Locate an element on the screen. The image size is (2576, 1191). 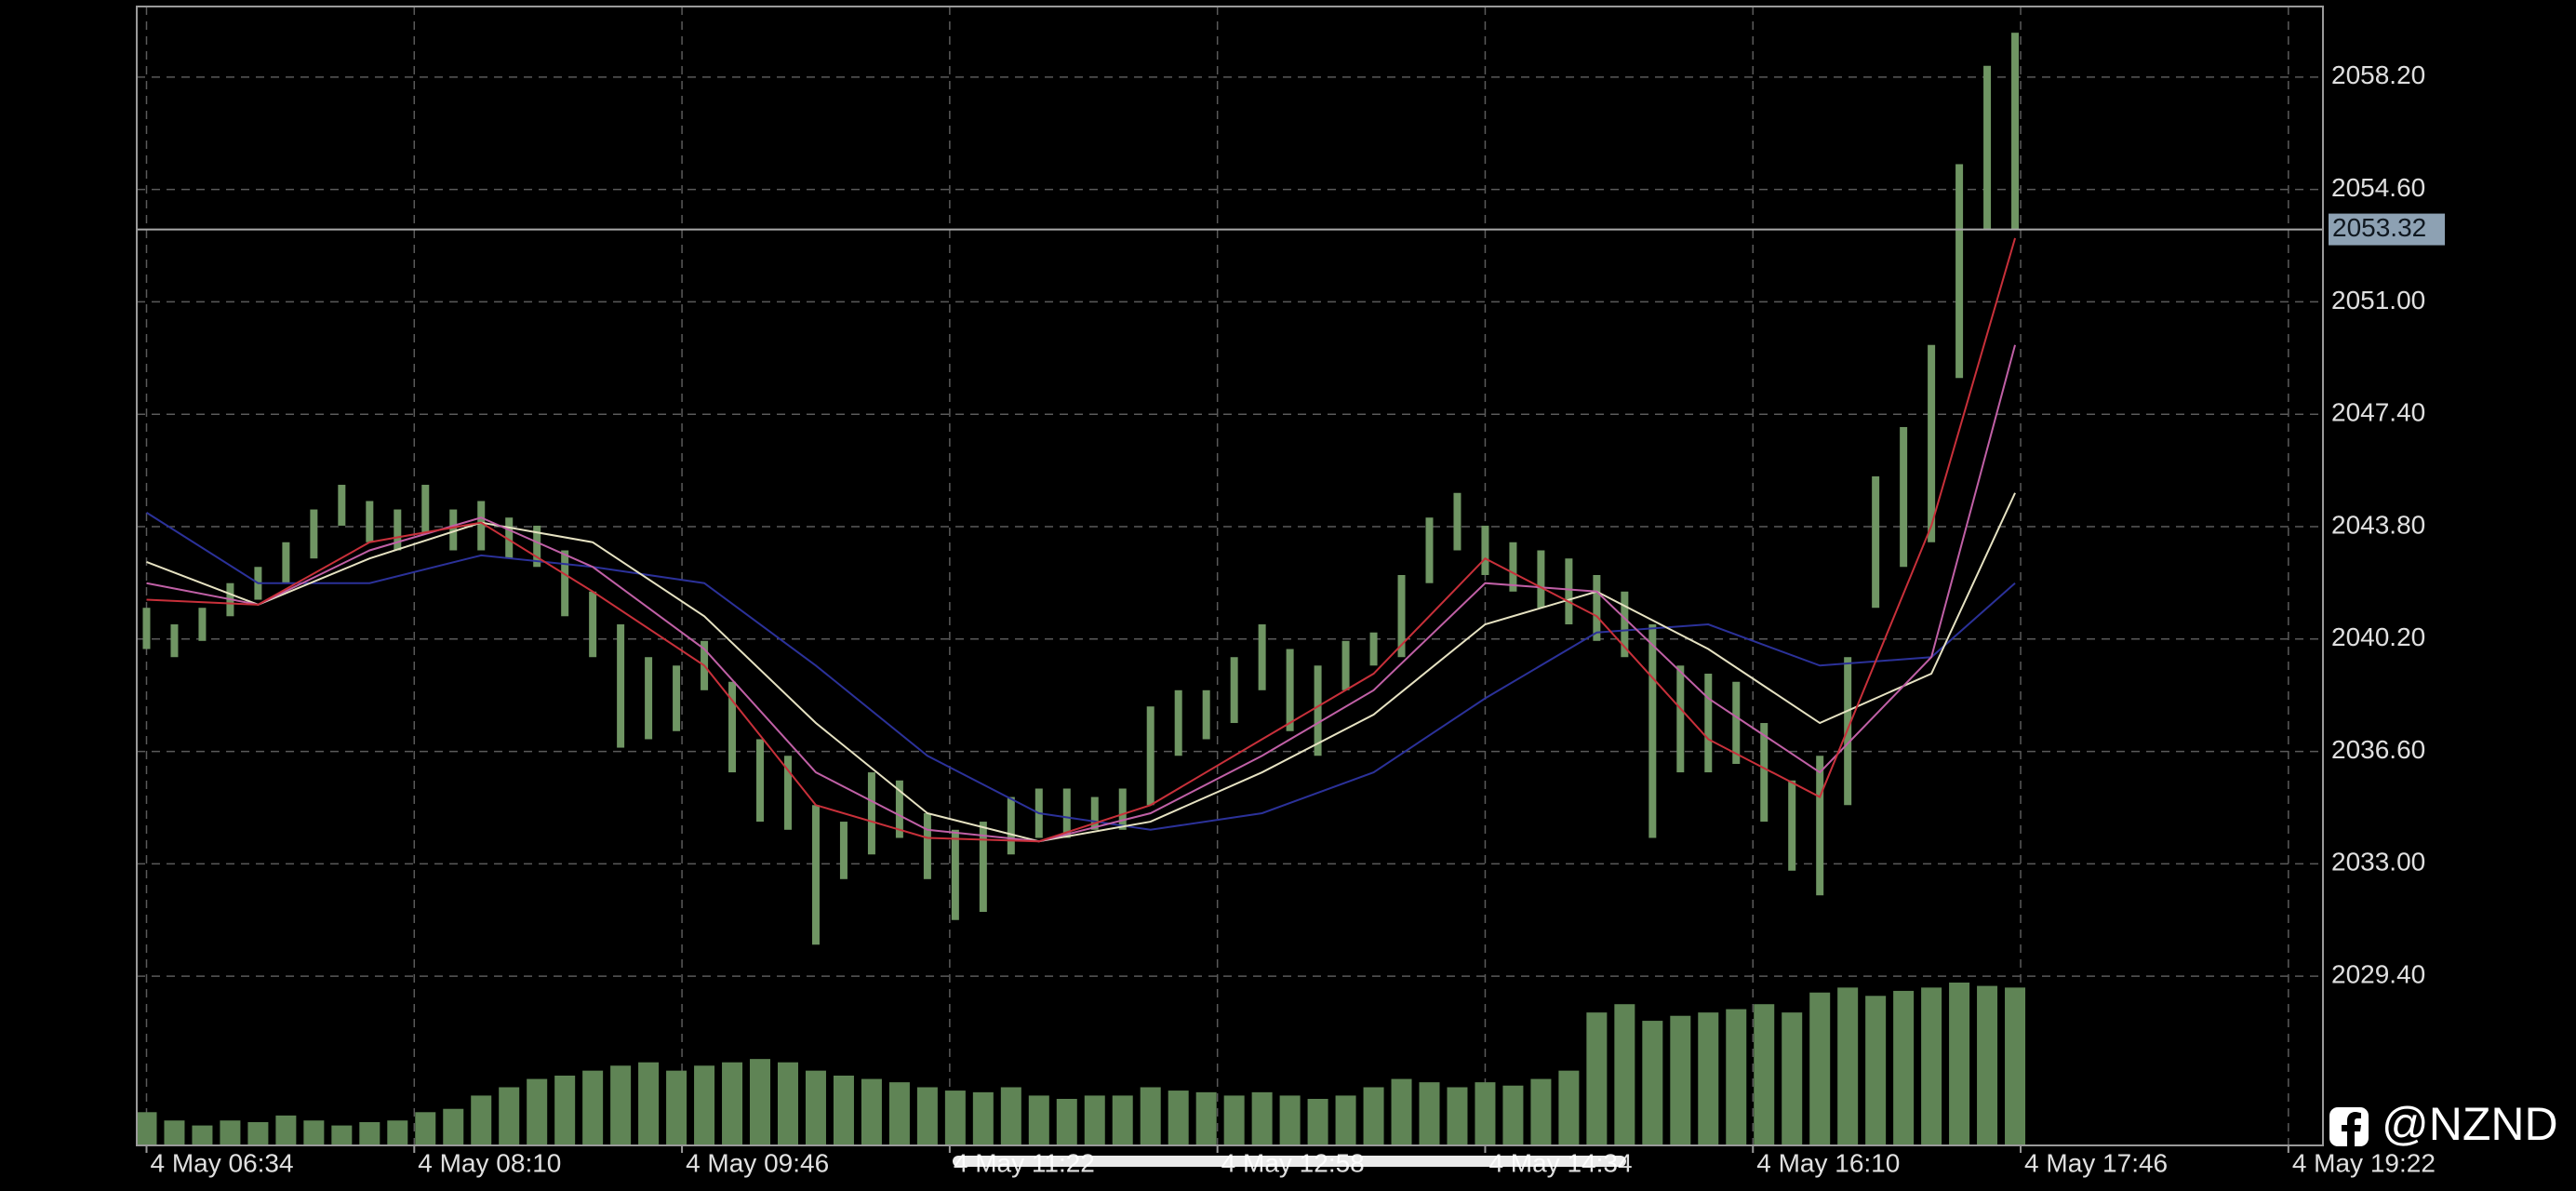
scrollbar is located at coordinates (1289, 1161).